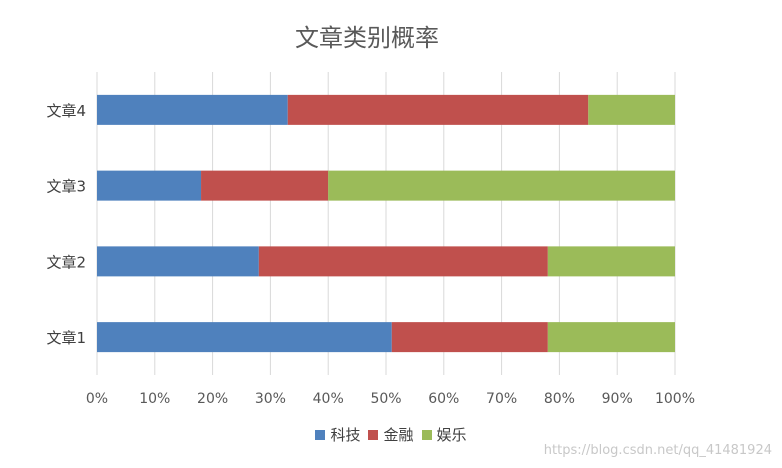 The width and height of the screenshot is (782, 468). I want to click on legend-swatch-tech, so click(320, 434).